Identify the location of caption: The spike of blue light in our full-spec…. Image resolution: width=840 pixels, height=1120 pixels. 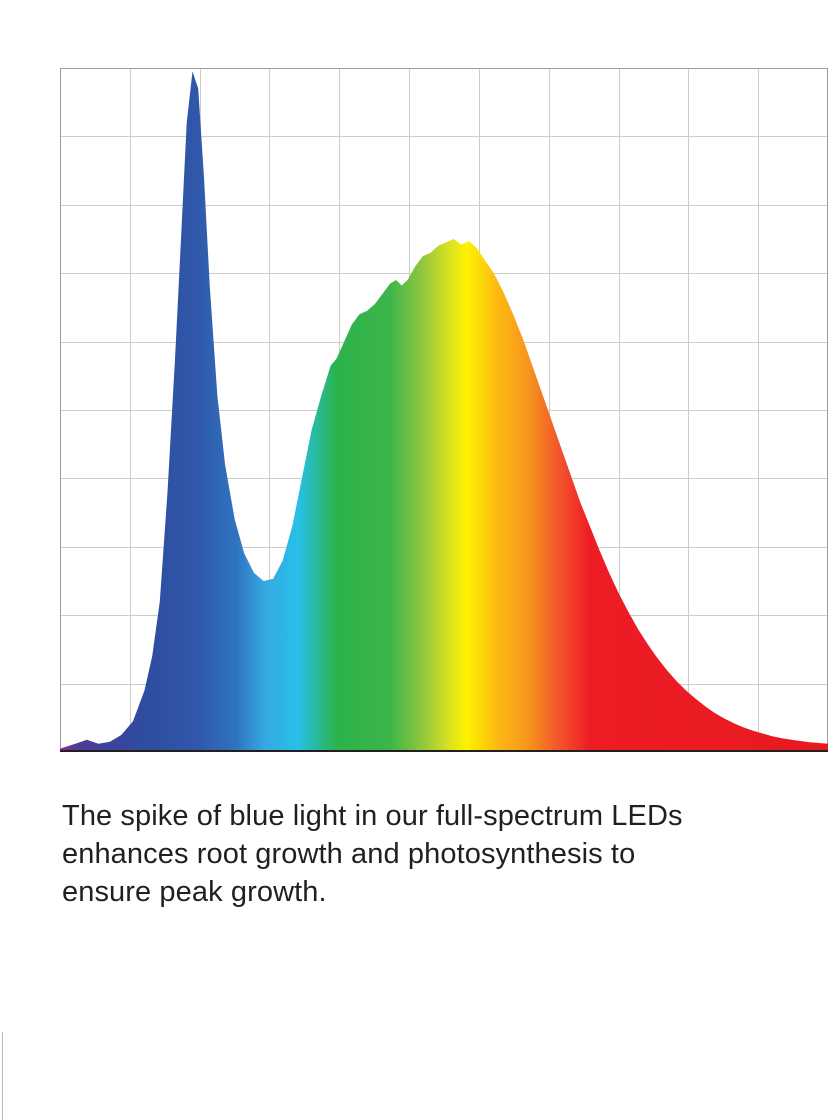
(434, 854).